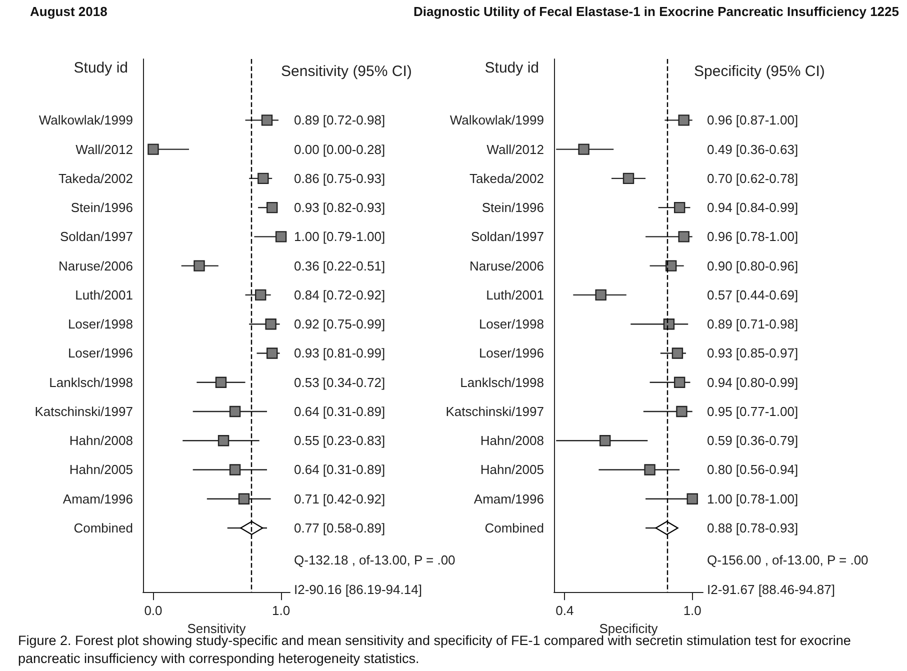 This screenshot has height=671, width=907. I want to click on data-label: 0.84 [0.72-0.92], so click(340, 294).